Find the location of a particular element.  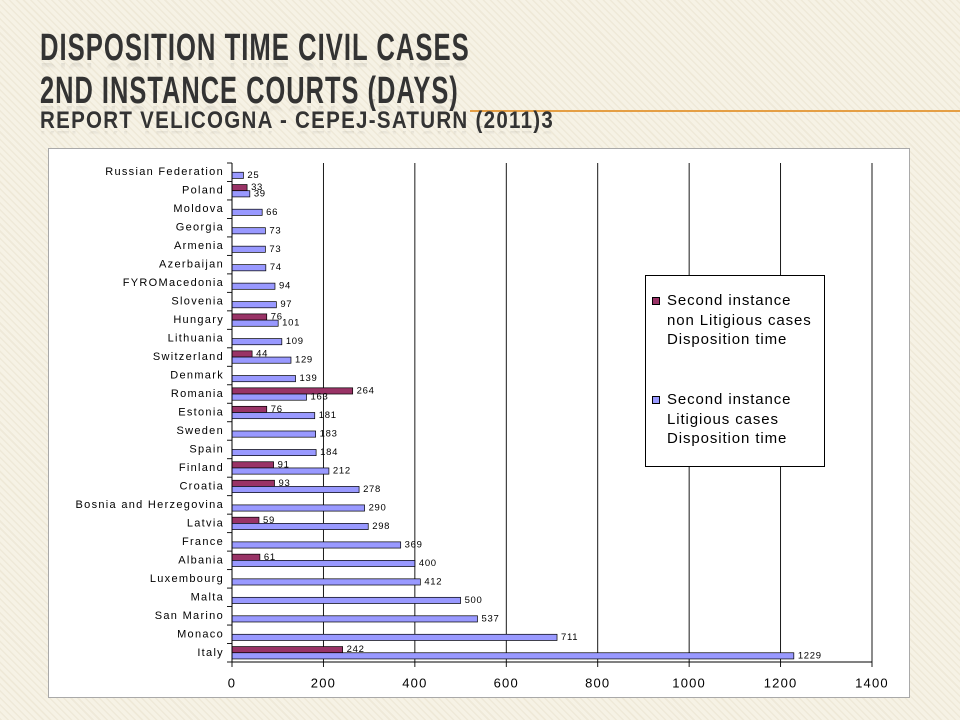

category-label: Georgia is located at coordinates (200, 228).